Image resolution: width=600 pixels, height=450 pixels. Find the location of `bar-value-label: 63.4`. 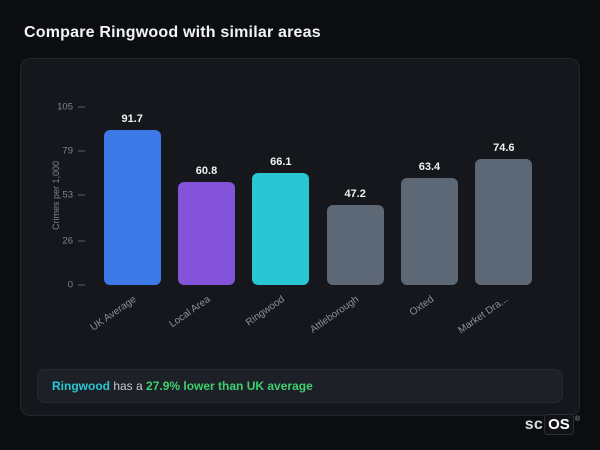

bar-value-label: 63.4 is located at coordinates (429, 166).